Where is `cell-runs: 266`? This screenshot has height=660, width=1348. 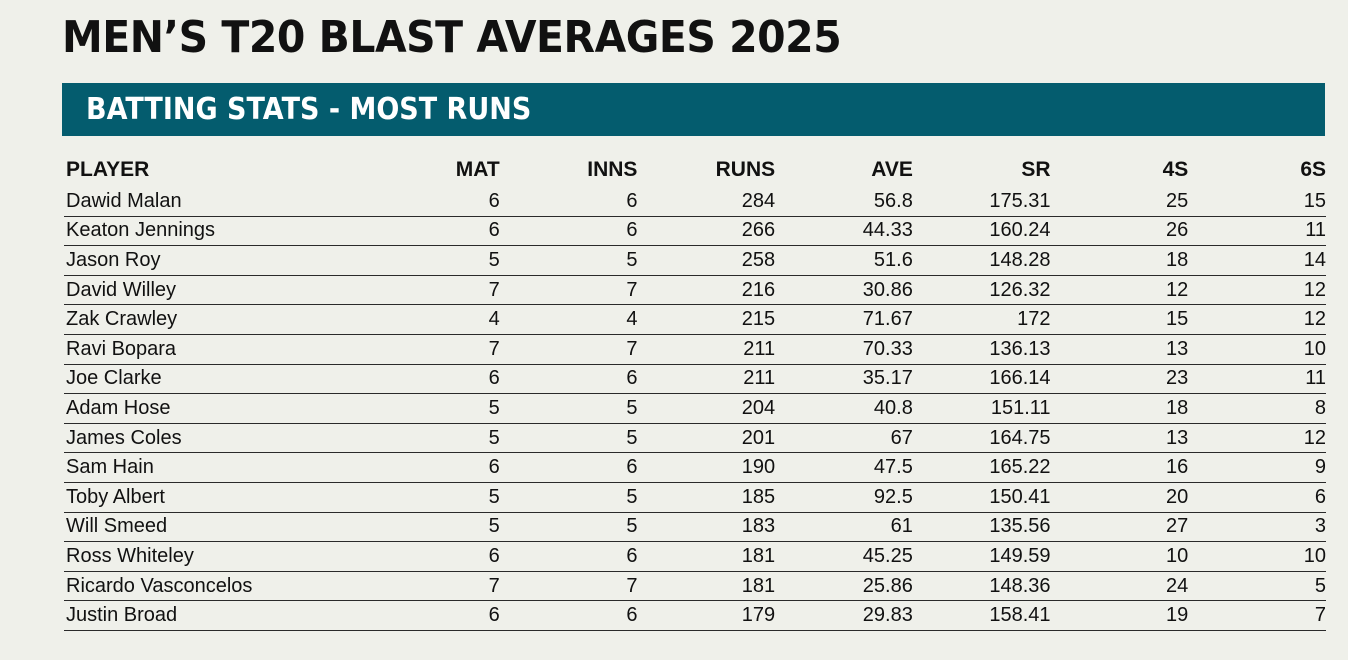
cell-runs: 266 is located at coordinates (706, 231).